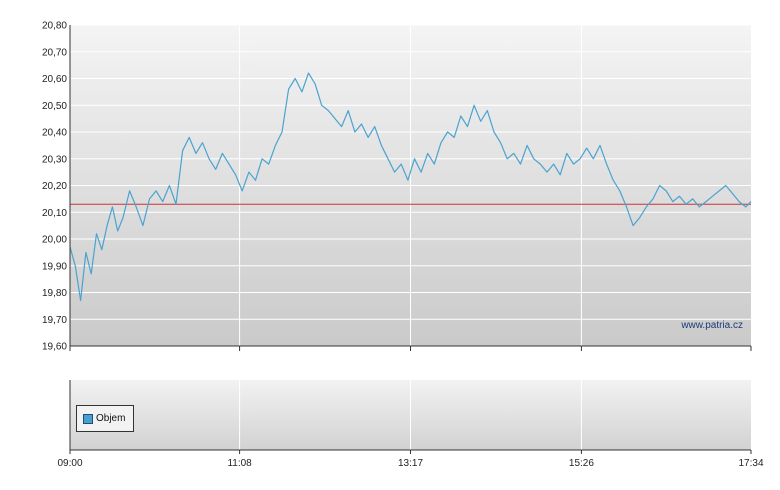 The image size is (780, 490). I want to click on y-tick-label: 19,60, so click(54, 347).